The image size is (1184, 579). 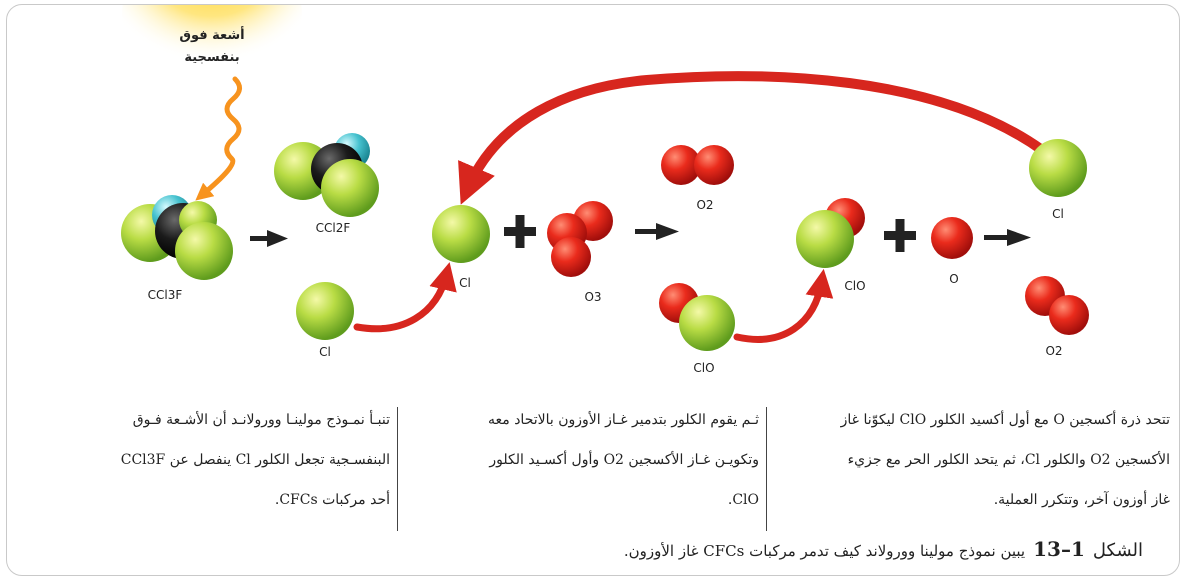 What do you see at coordinates (830, 233) in the screenshot?
I see `clo-molecule-mid` at bounding box center [830, 233].